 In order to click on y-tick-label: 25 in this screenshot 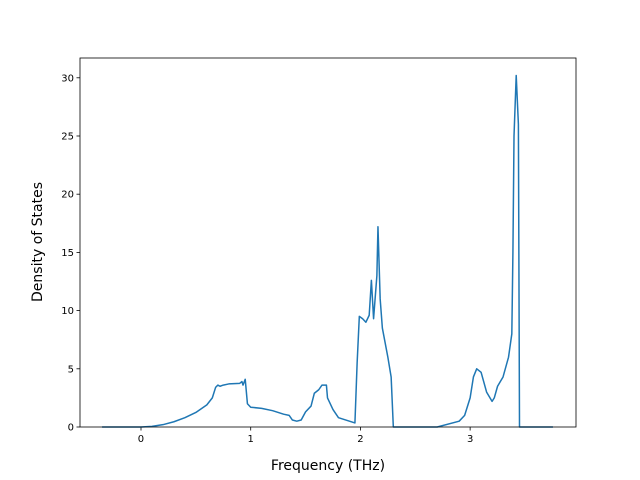, I will do `click(67, 136)`.